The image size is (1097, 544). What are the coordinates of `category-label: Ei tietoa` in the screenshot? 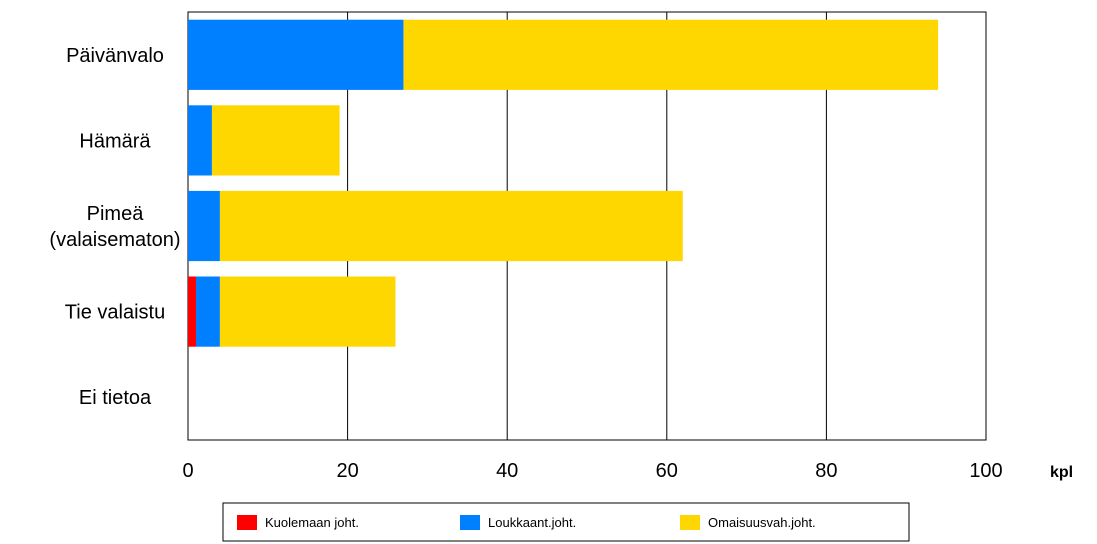 It's located at (115, 398).